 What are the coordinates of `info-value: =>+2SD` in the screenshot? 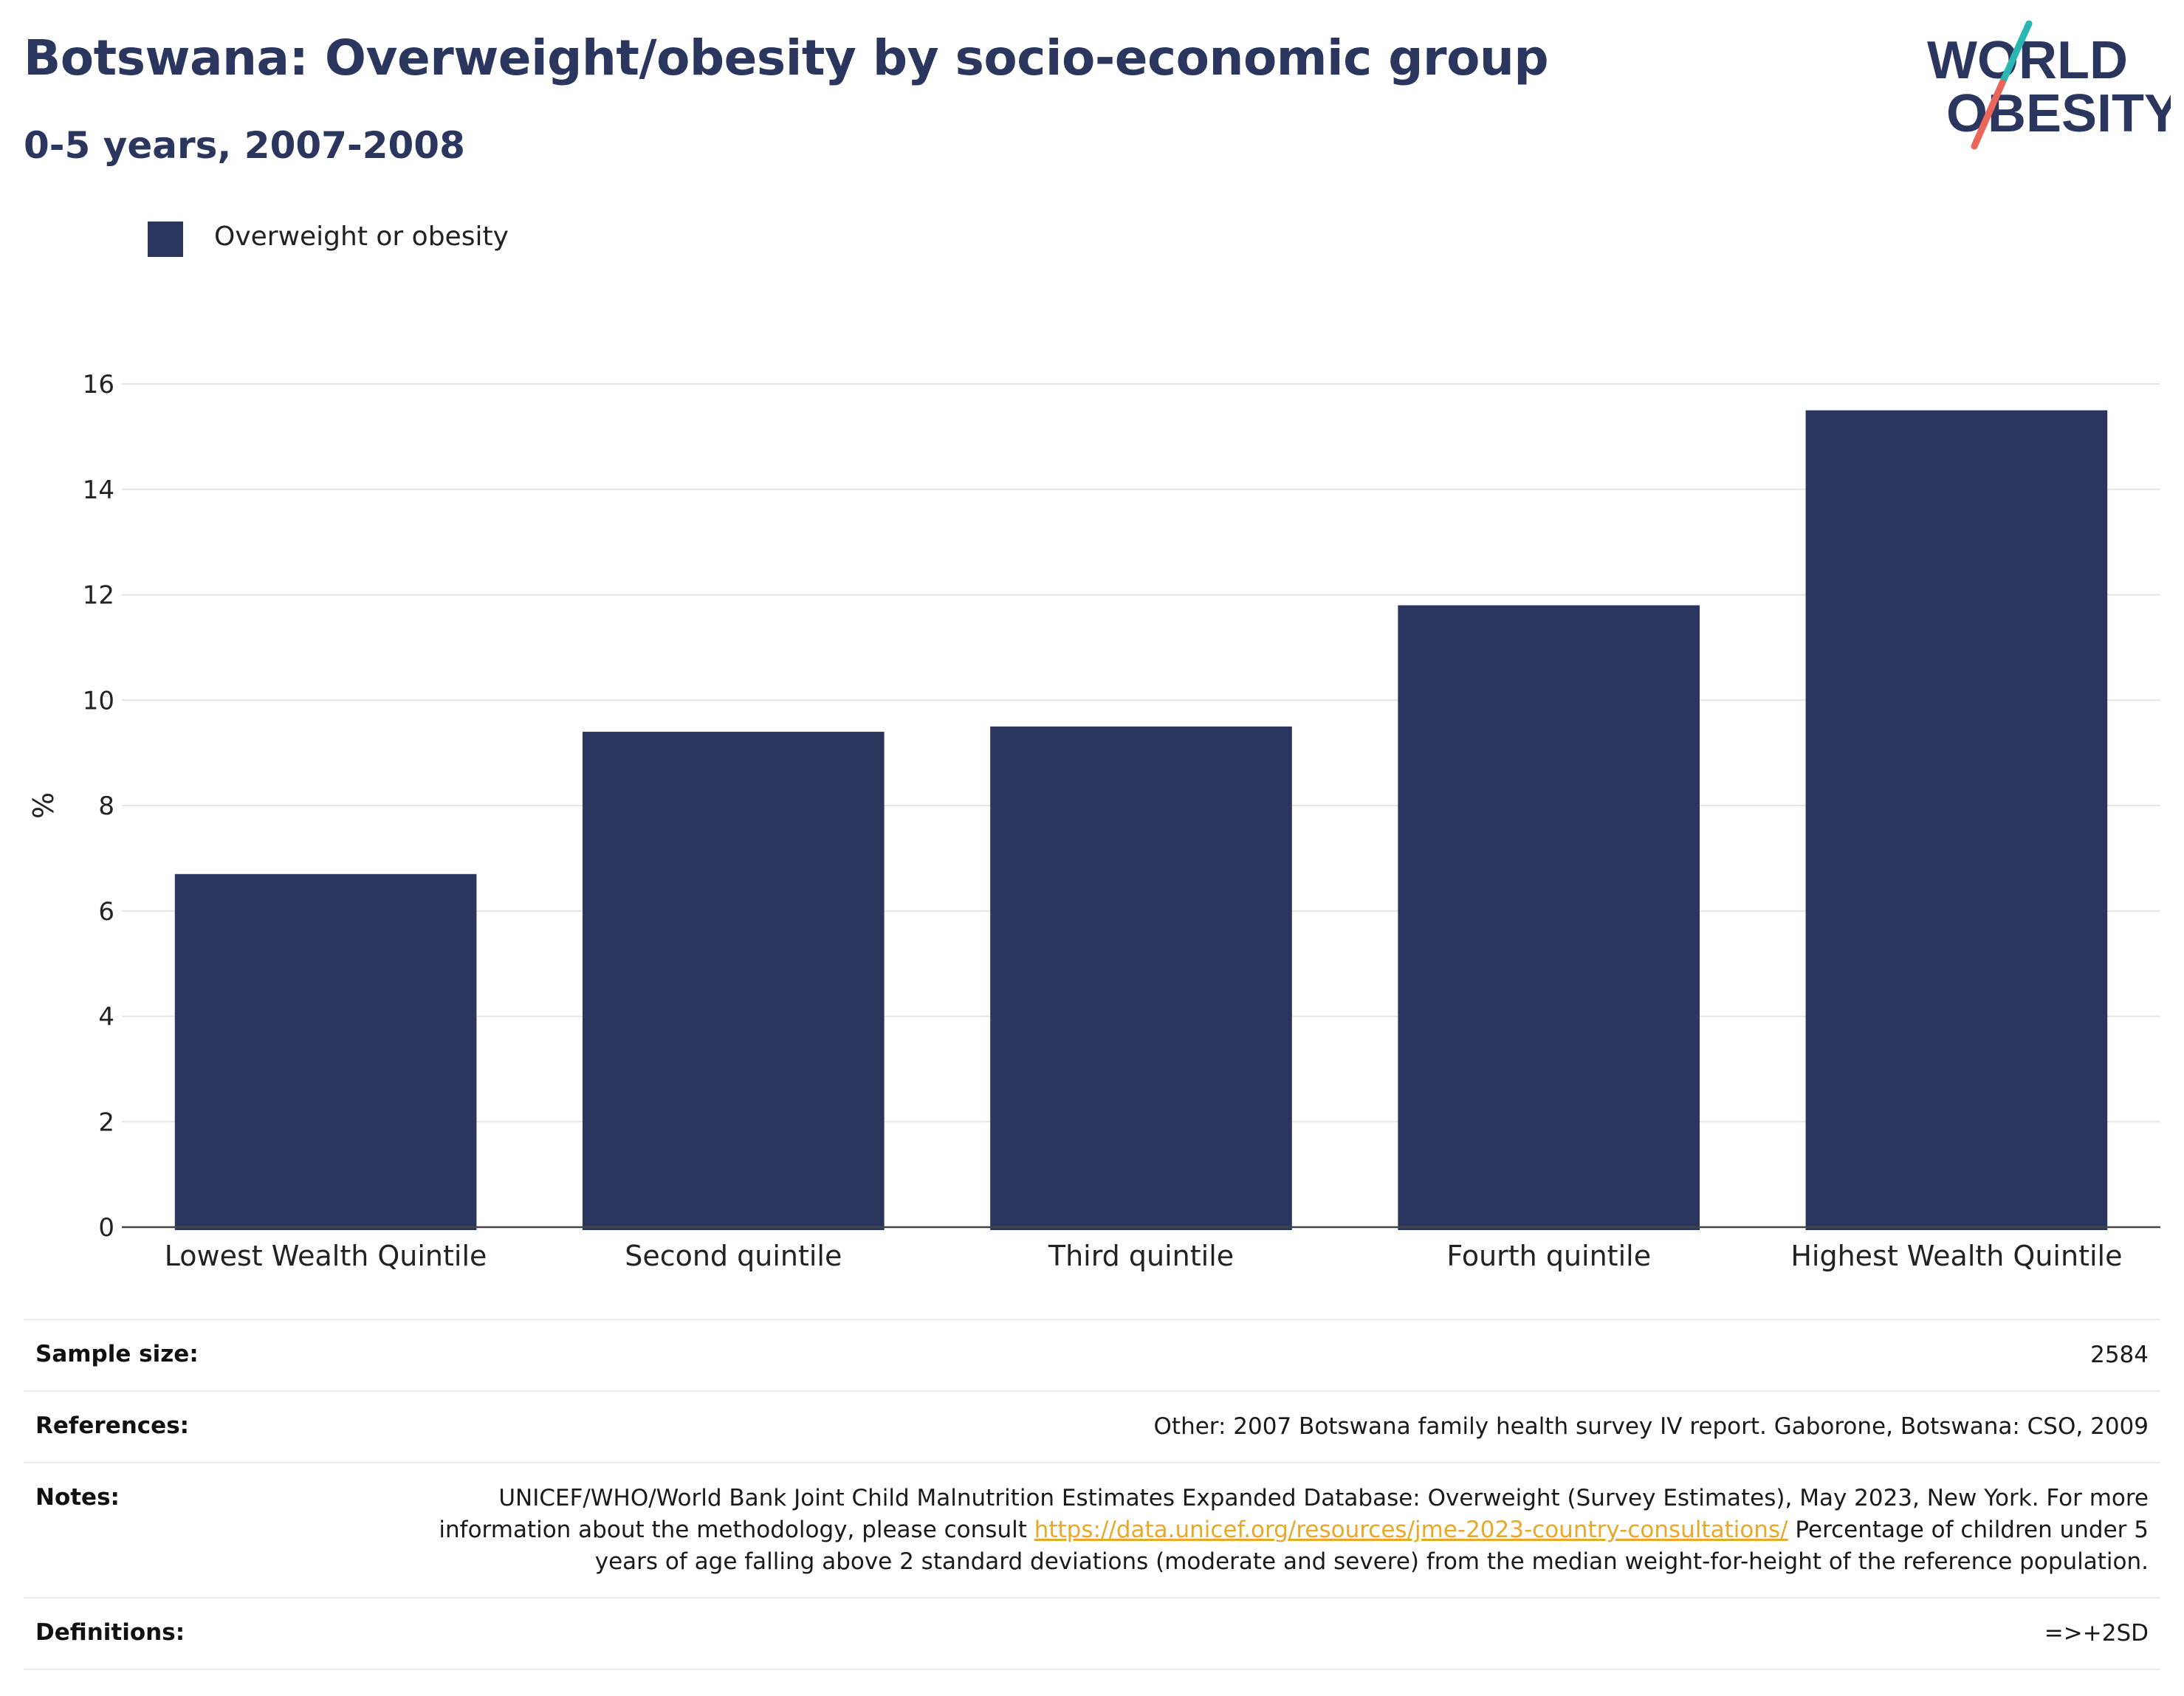 It's located at (2097, 1633).